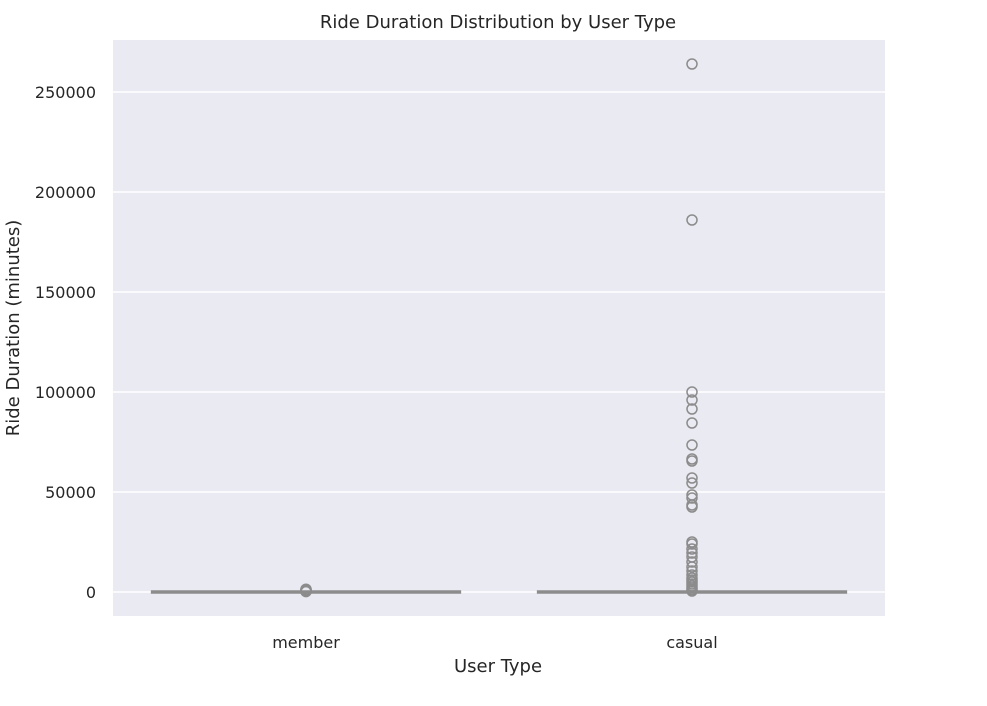  What do you see at coordinates (498, 666) in the screenshot?
I see `x-axis-label: User Type` at bounding box center [498, 666].